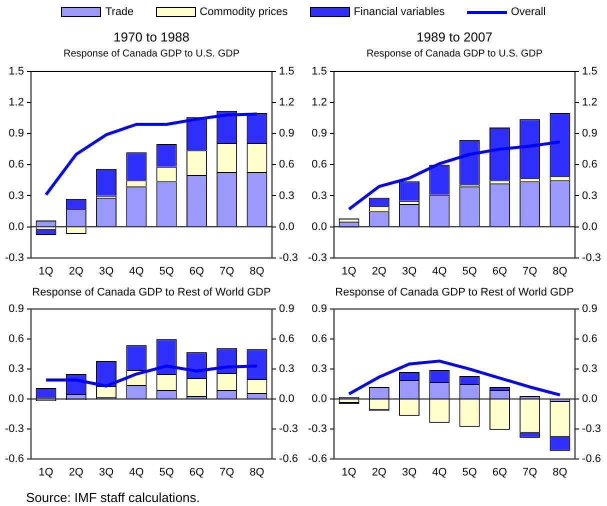  Describe the element at coordinates (454, 36) in the screenshot. I see `chart-title: 1989 to 2007` at that location.